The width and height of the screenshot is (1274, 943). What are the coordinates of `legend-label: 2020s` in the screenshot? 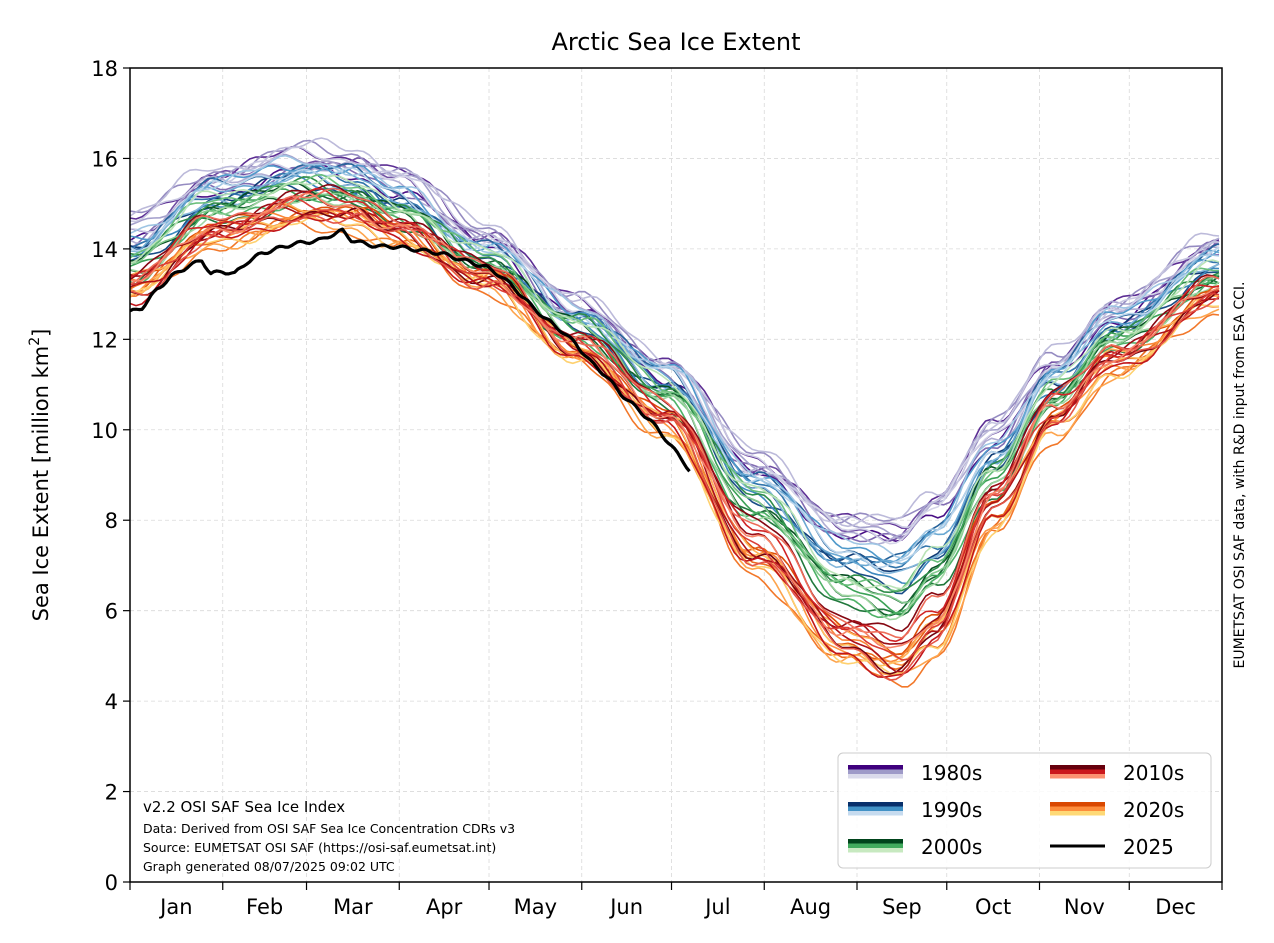 It's located at (1153, 810).